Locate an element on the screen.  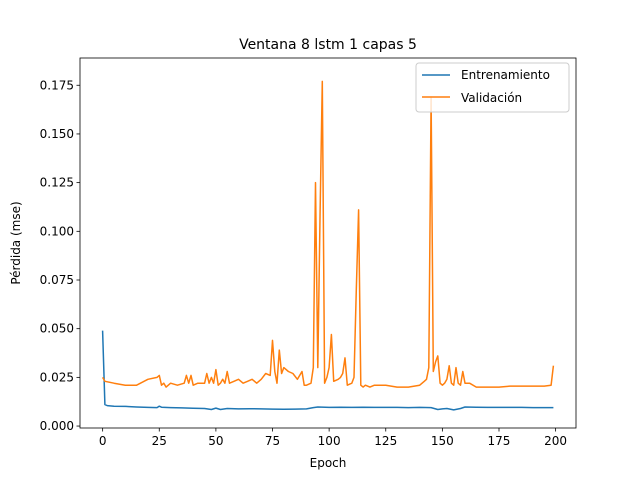
x-tick-label: 75 is located at coordinates (272, 441).